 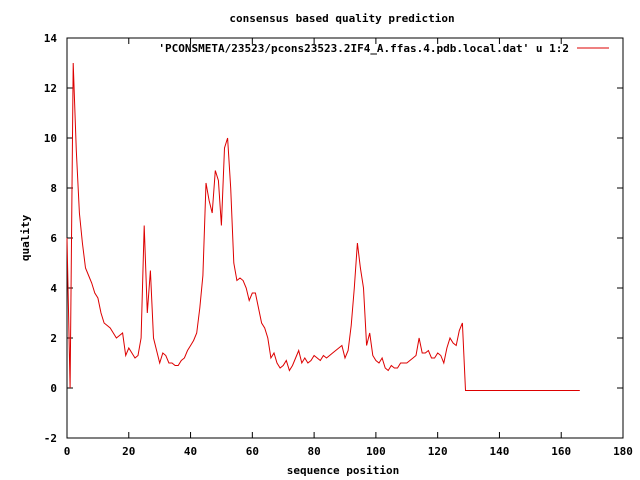 I want to click on x-tick-label: 160, so click(x=561, y=451).